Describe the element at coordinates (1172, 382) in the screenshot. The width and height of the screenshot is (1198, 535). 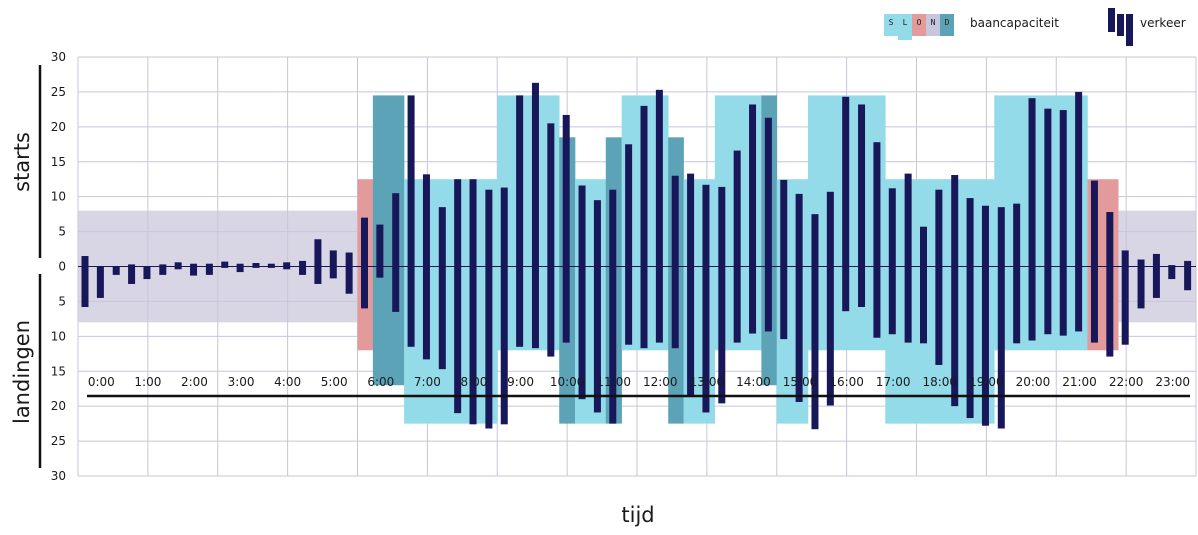
I see `x-tick-label: 23:00` at that location.